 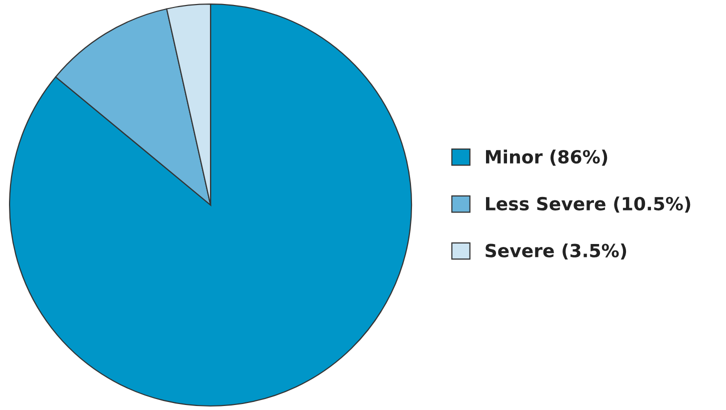 I want to click on legend-label: Severe (3.5%), so click(x=556, y=251).